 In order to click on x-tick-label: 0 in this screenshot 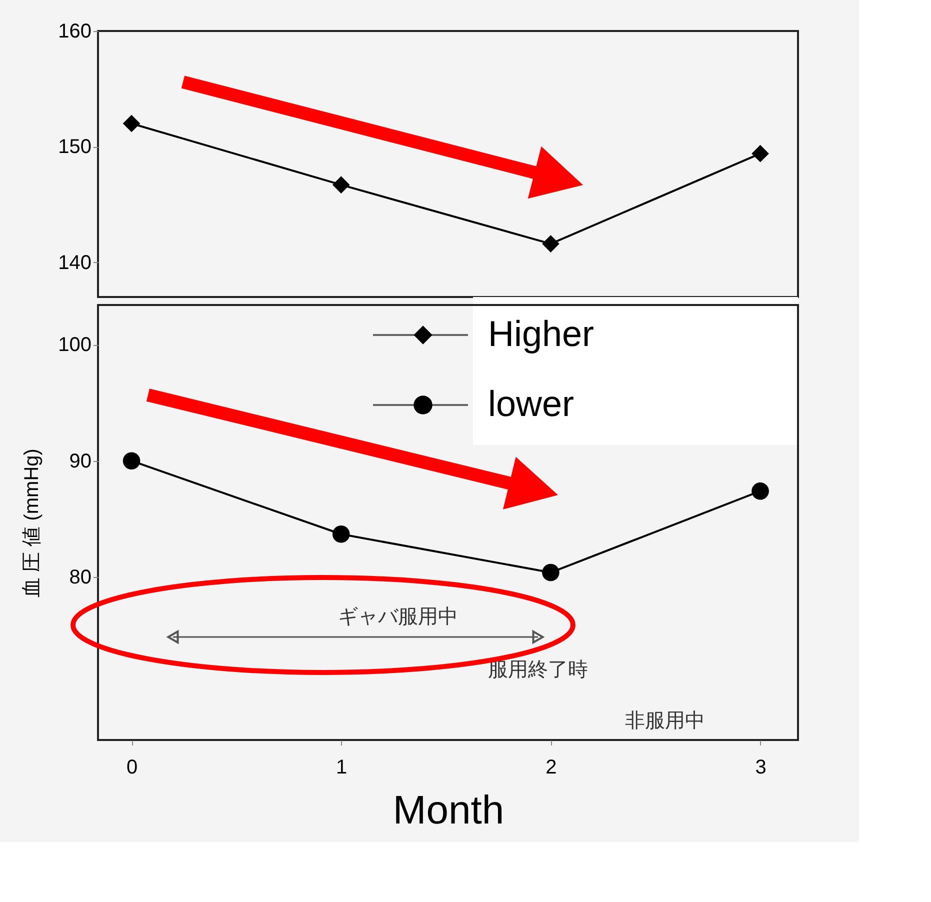, I will do `click(132, 767)`.